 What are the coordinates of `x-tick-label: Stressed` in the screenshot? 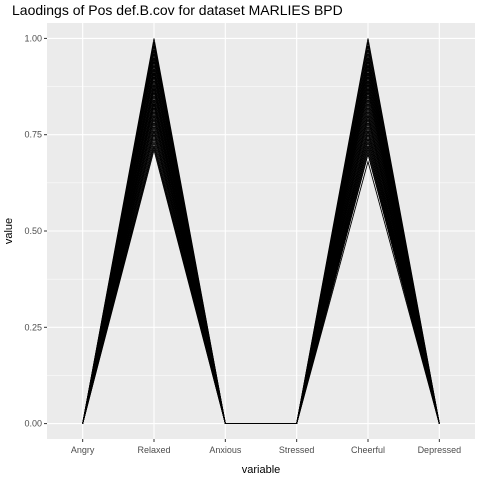 It's located at (297, 450).